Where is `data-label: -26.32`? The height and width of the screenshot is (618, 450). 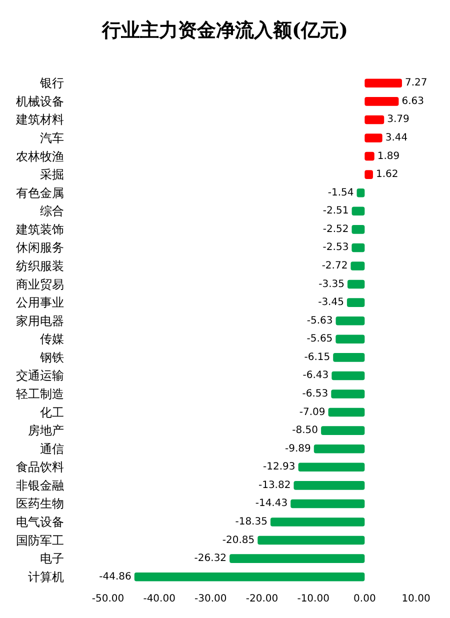 data-label: -26.32 is located at coordinates (210, 558).